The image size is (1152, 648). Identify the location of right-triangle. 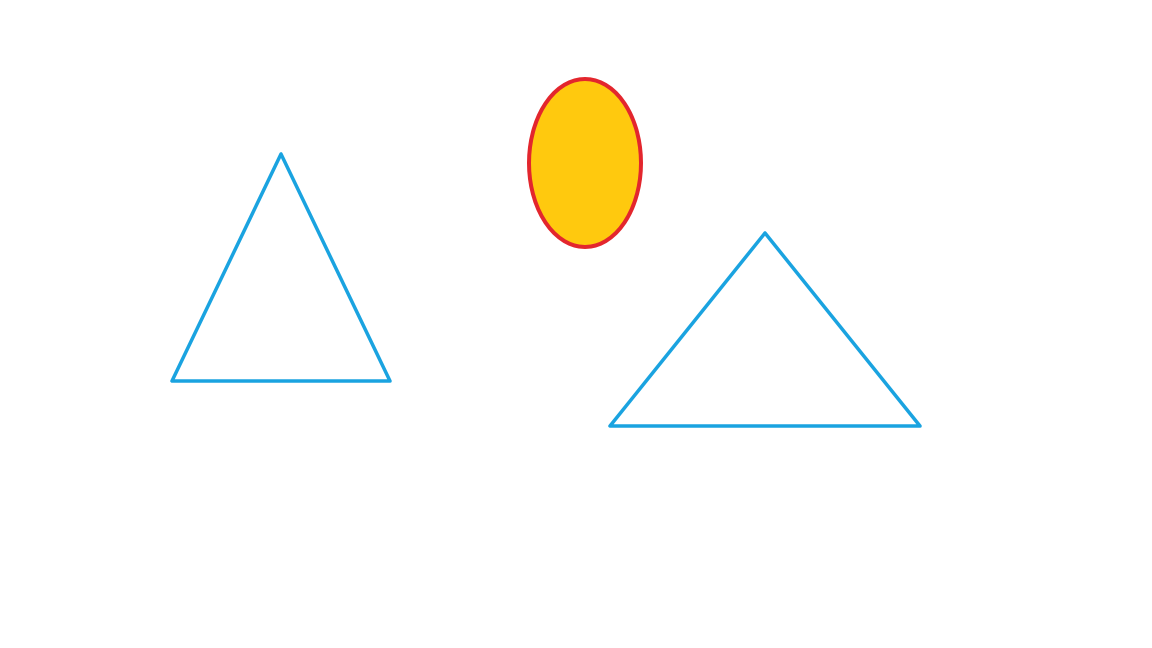
(765, 329).